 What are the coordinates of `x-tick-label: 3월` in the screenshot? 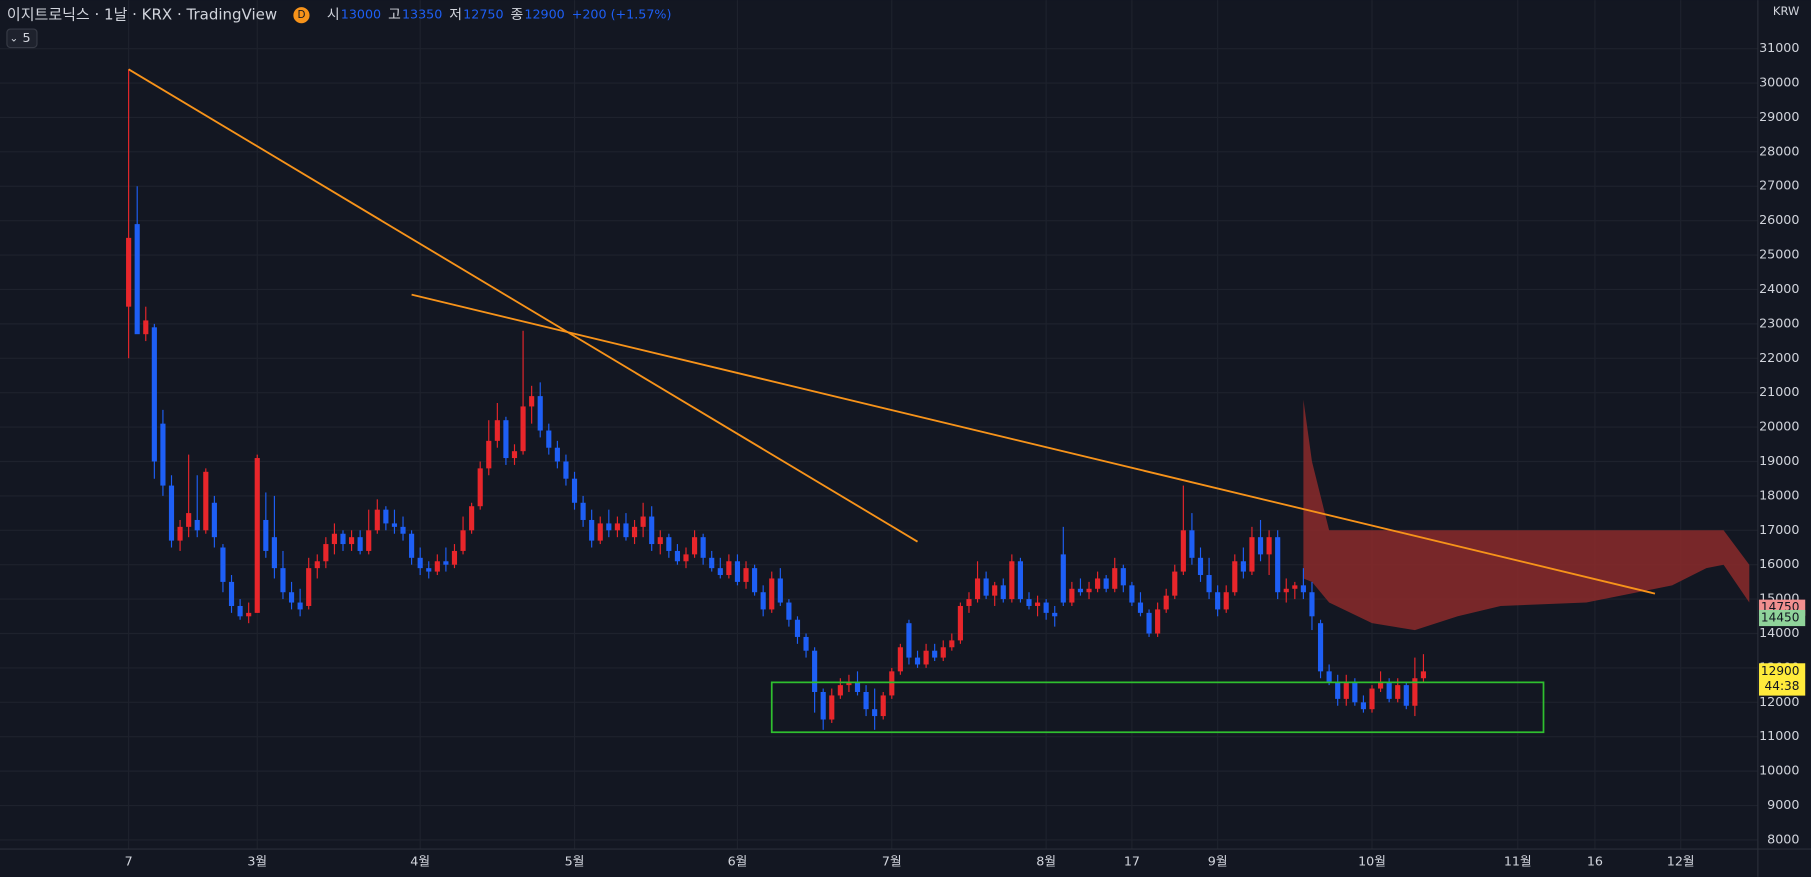 It's located at (257, 860).